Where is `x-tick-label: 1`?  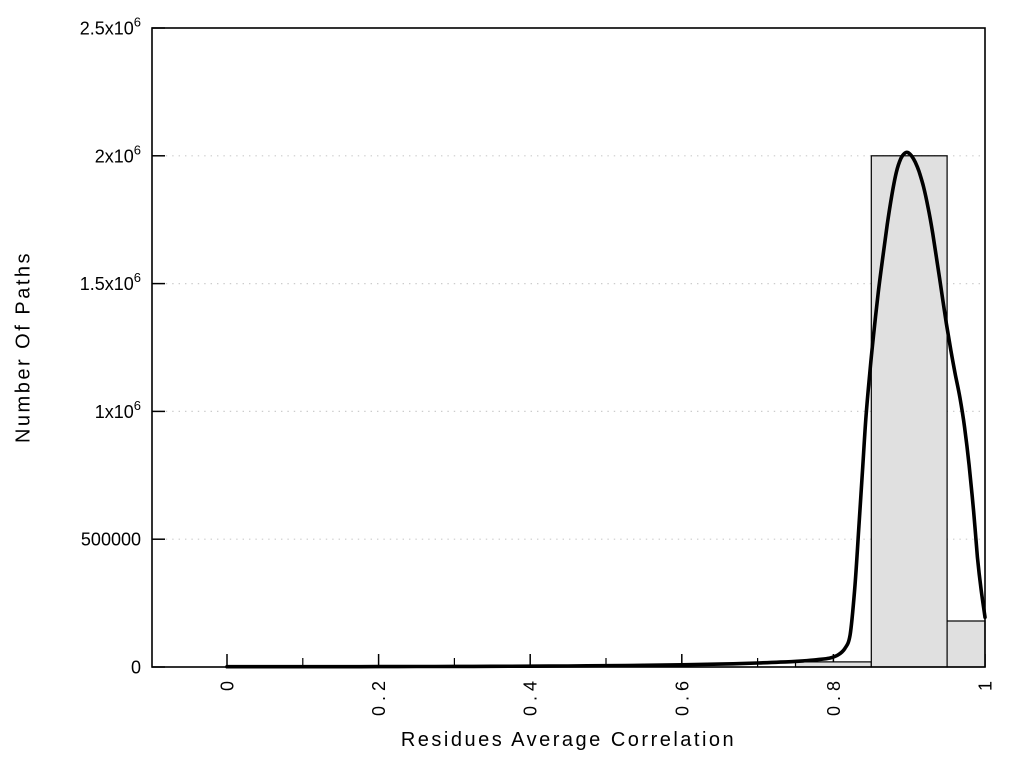
x-tick-label: 1 is located at coordinates (986, 683).